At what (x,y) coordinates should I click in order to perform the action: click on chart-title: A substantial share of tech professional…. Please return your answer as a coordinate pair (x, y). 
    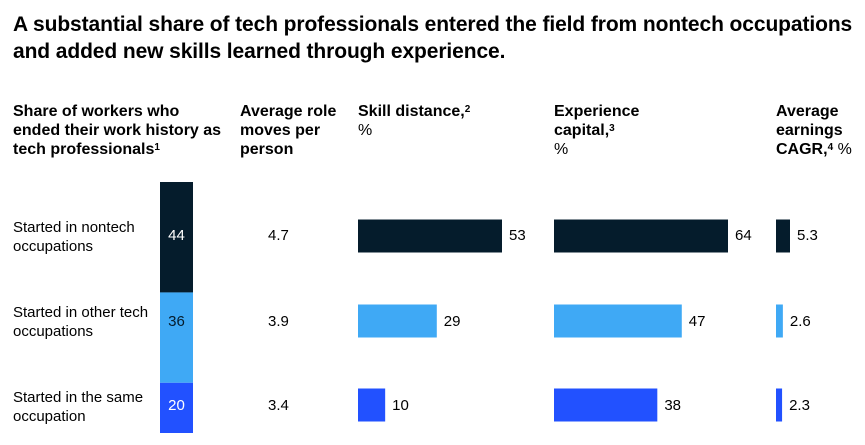
    Looking at the image, I should click on (433, 38).